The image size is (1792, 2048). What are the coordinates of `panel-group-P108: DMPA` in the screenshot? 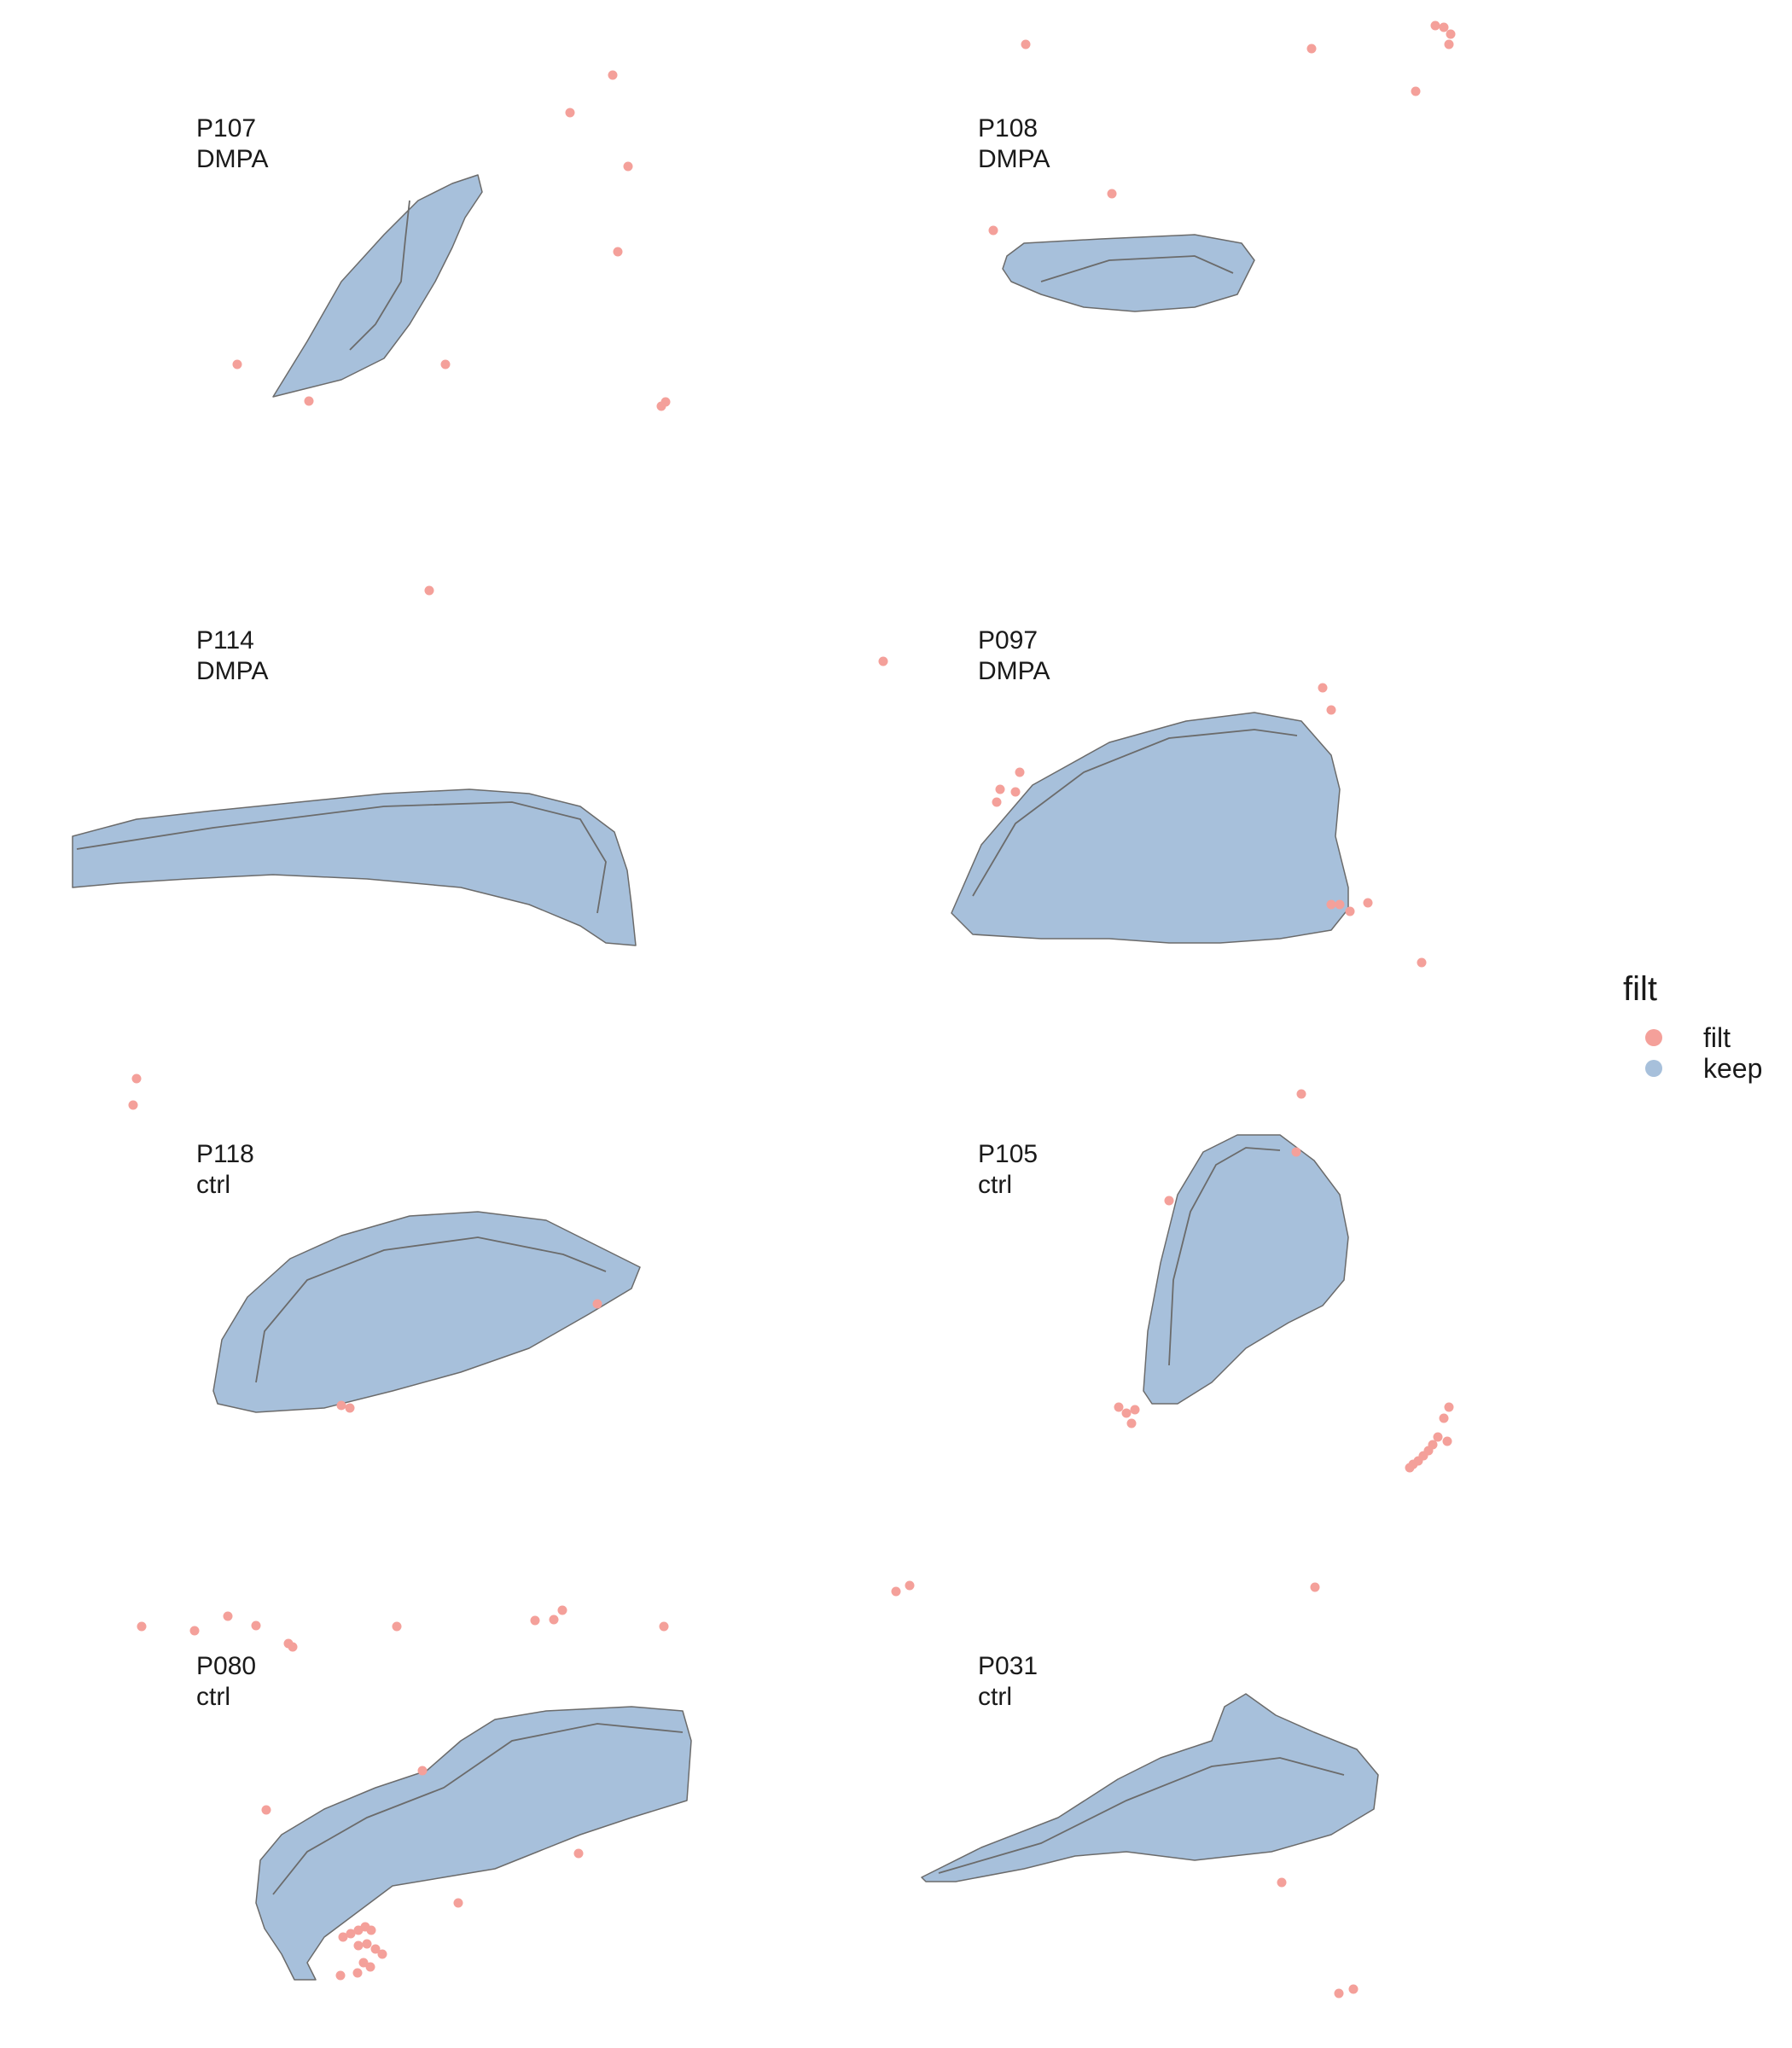 It's located at (1014, 159).